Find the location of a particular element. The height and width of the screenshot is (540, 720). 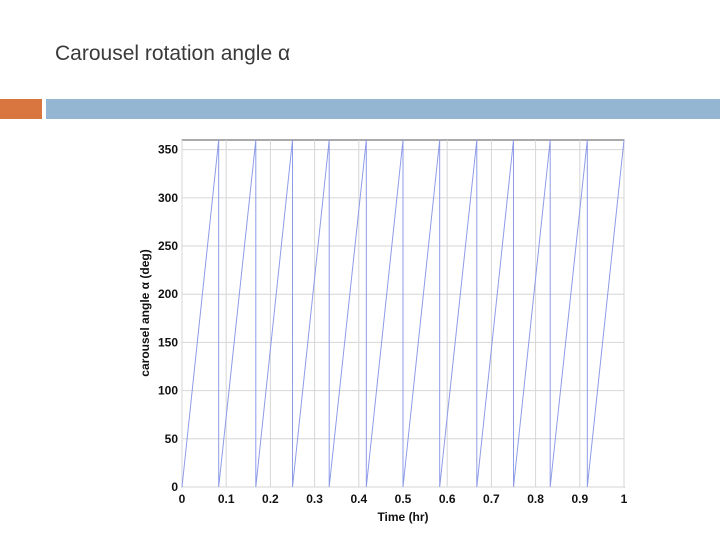

y-tick-label: 50 is located at coordinates (172, 439).